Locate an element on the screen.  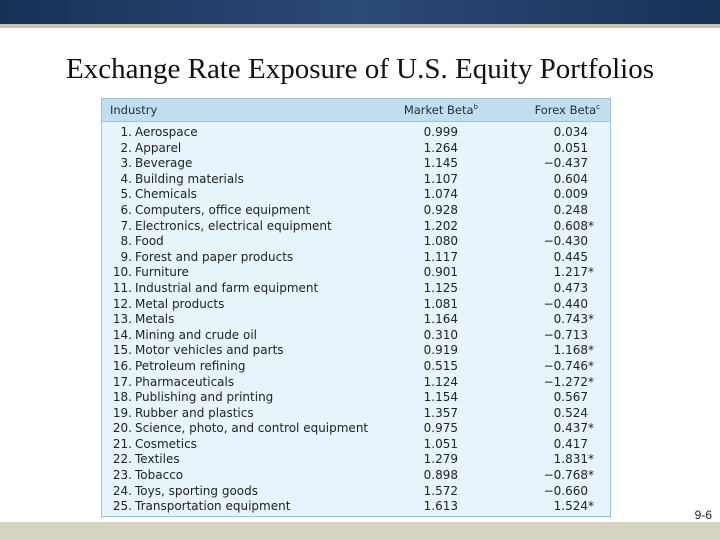
market-beta-value: 1.154 is located at coordinates (440, 397).